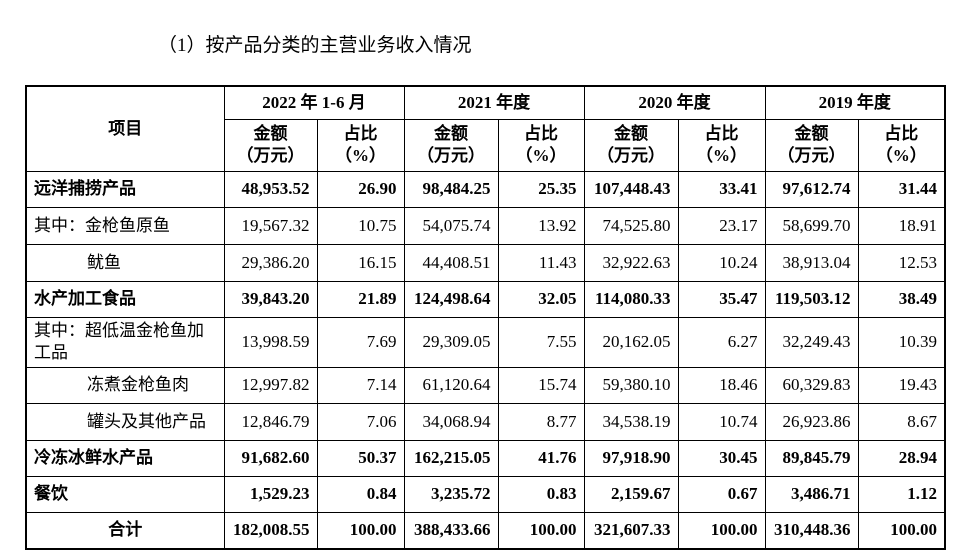 The width and height of the screenshot is (978, 559). What do you see at coordinates (270, 494) in the screenshot?
I see `value-cell: 1,529.23` at bounding box center [270, 494].